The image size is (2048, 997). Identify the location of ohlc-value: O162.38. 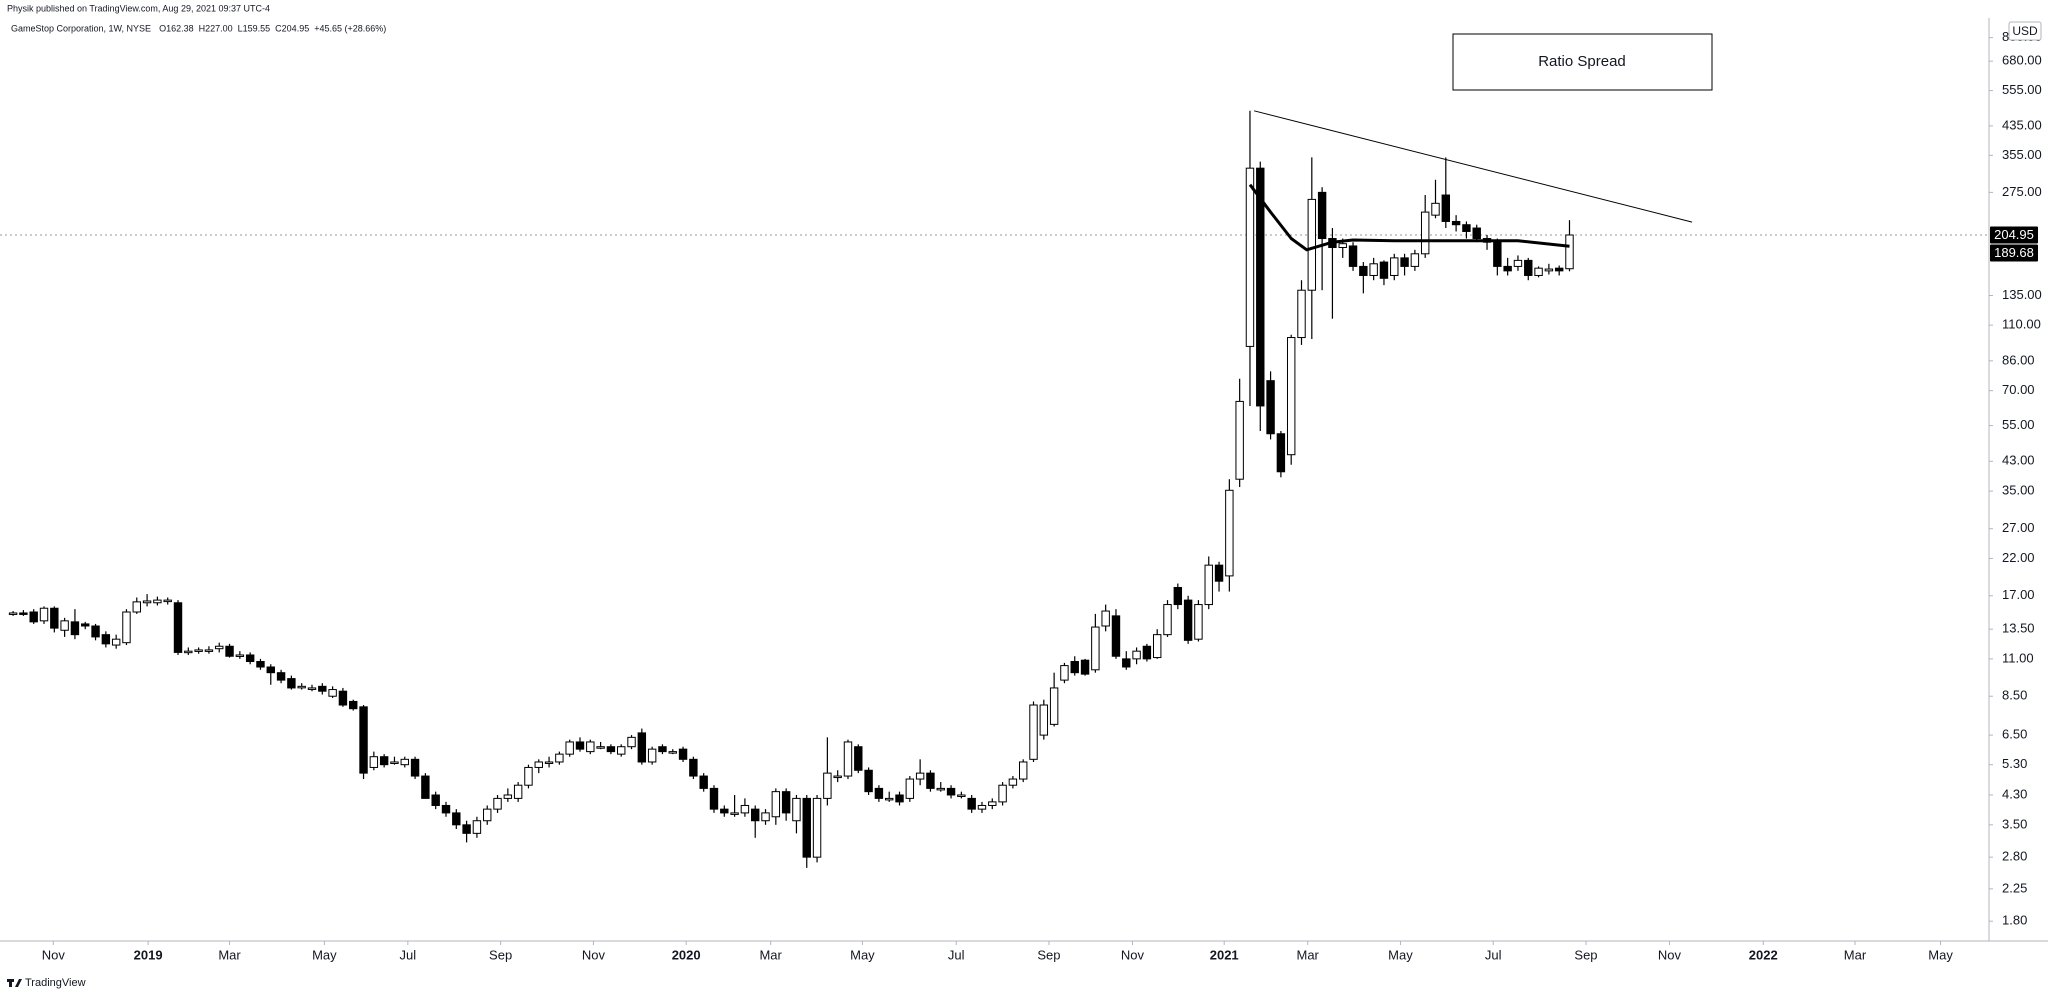
(176, 28).